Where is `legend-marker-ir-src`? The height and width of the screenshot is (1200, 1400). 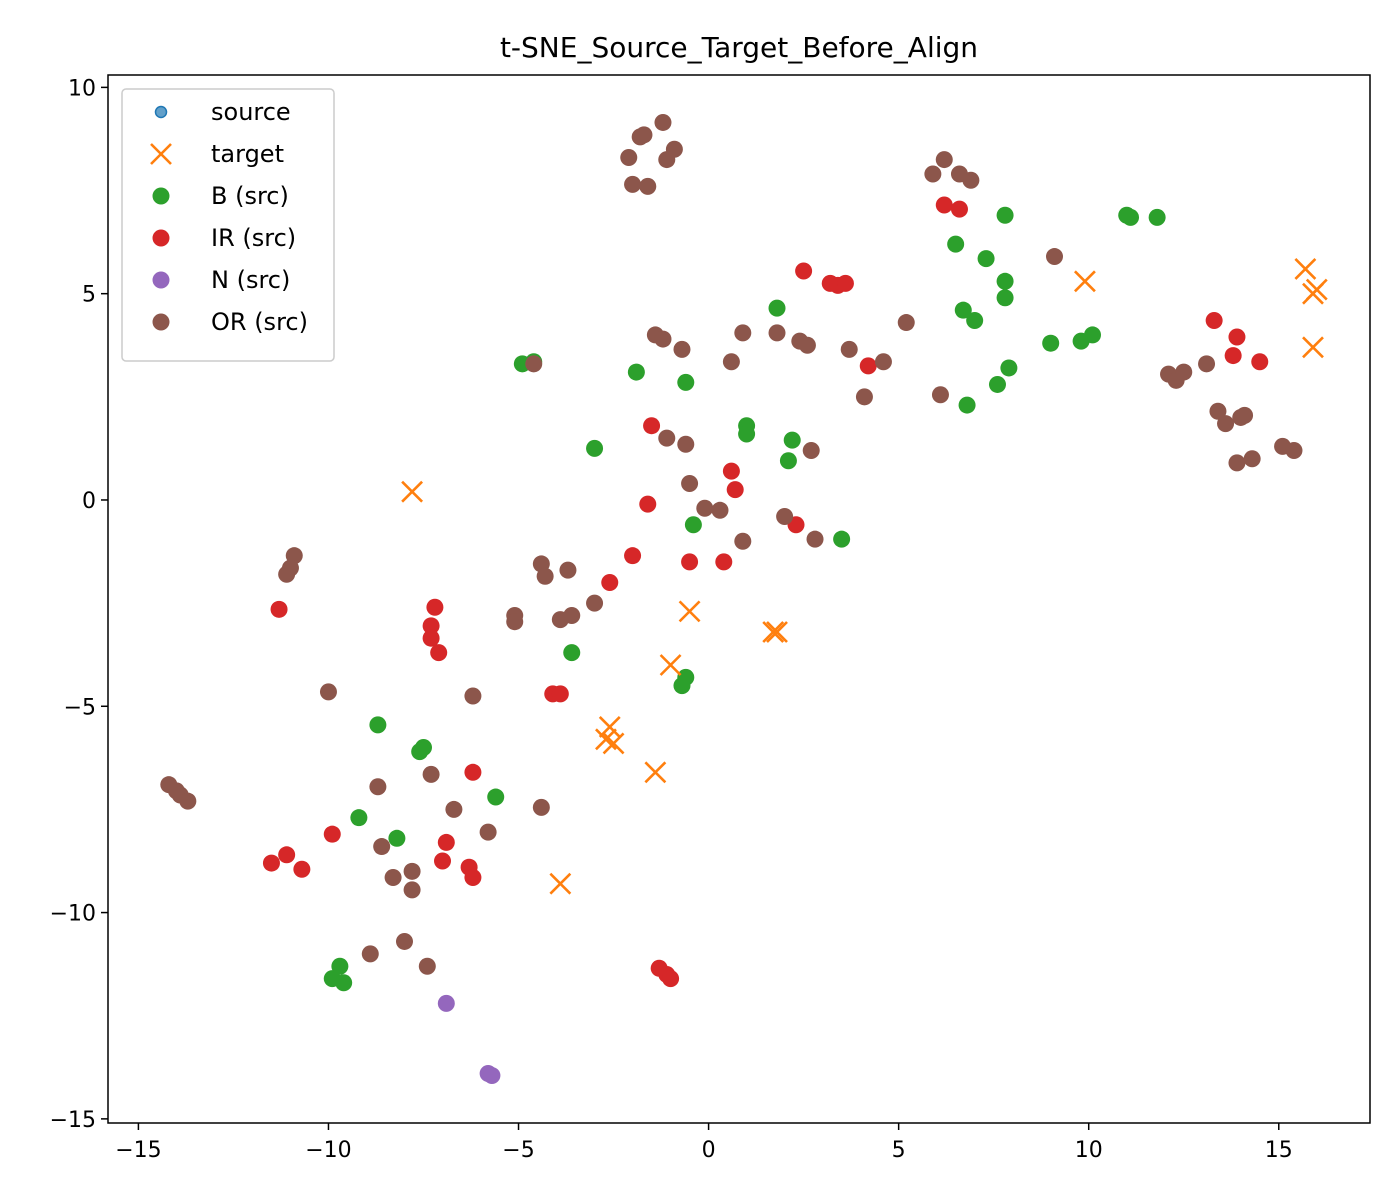
legend-marker-ir-src is located at coordinates (161, 238).